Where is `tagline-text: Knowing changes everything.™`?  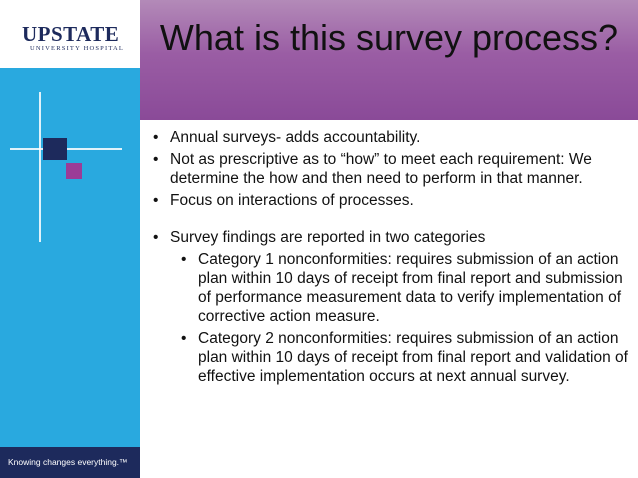
tagline-text: Knowing changes everything.™ is located at coordinates (68, 462).